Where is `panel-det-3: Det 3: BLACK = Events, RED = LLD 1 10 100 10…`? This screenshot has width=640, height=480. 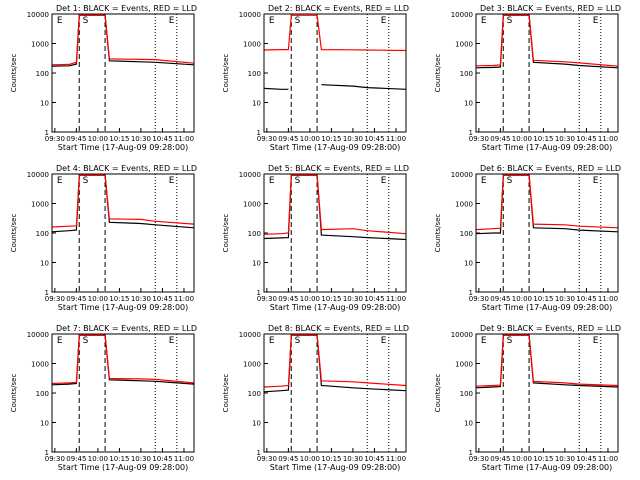
panel-det-3: Det 3: BLACK = Events, RED = LLD 1 10 100 10… is located at coordinates (527, 78).